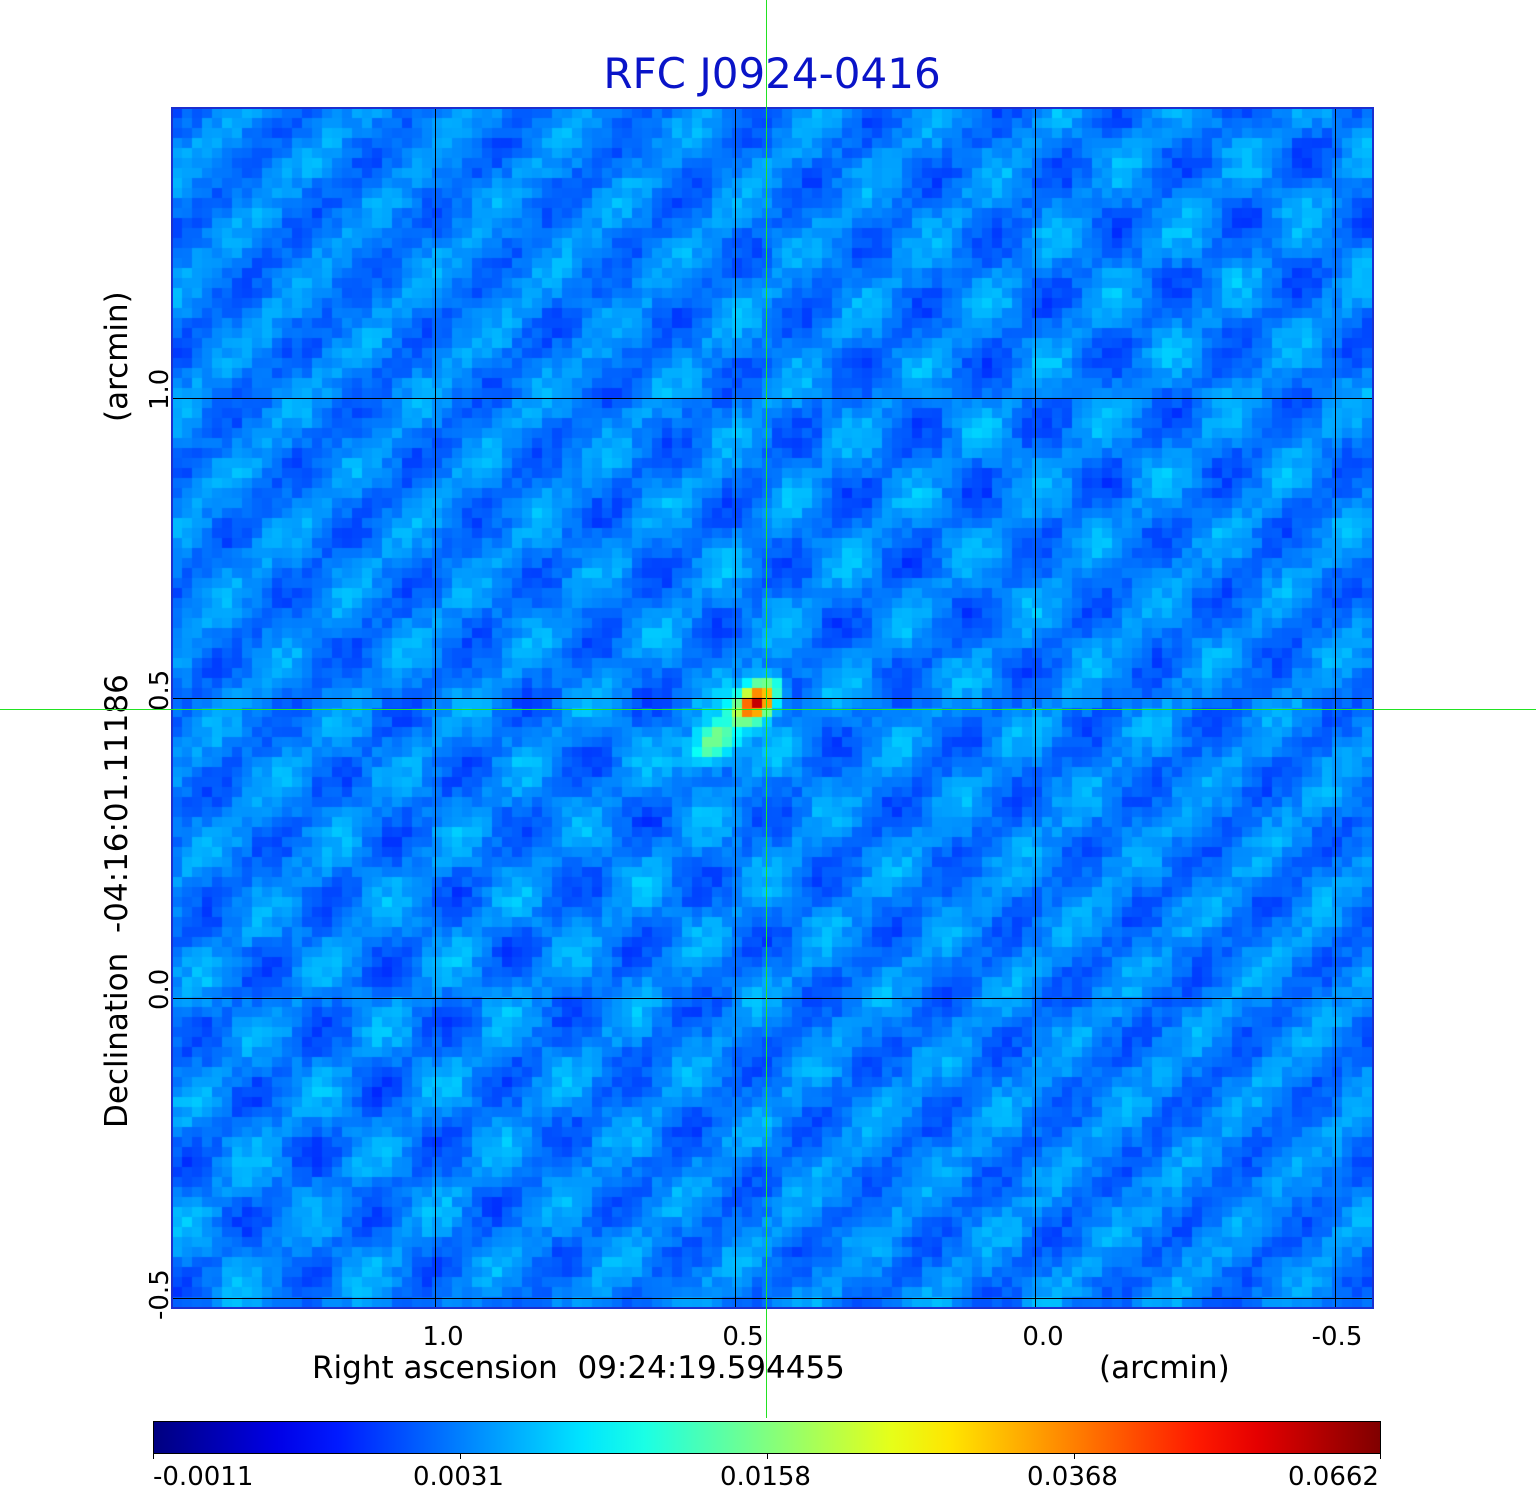 Image resolution: width=1536 pixels, height=1511 pixels. Describe the element at coordinates (443, 1337) in the screenshot. I see `x-tick-label: 1.0` at that location.